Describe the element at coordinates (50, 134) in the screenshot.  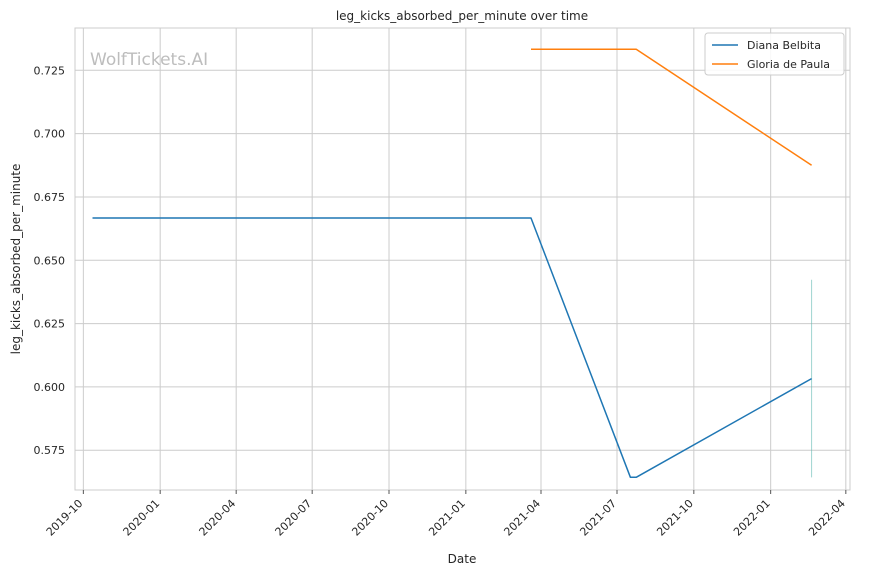
I see `y-tick-label: 0.700` at that location.